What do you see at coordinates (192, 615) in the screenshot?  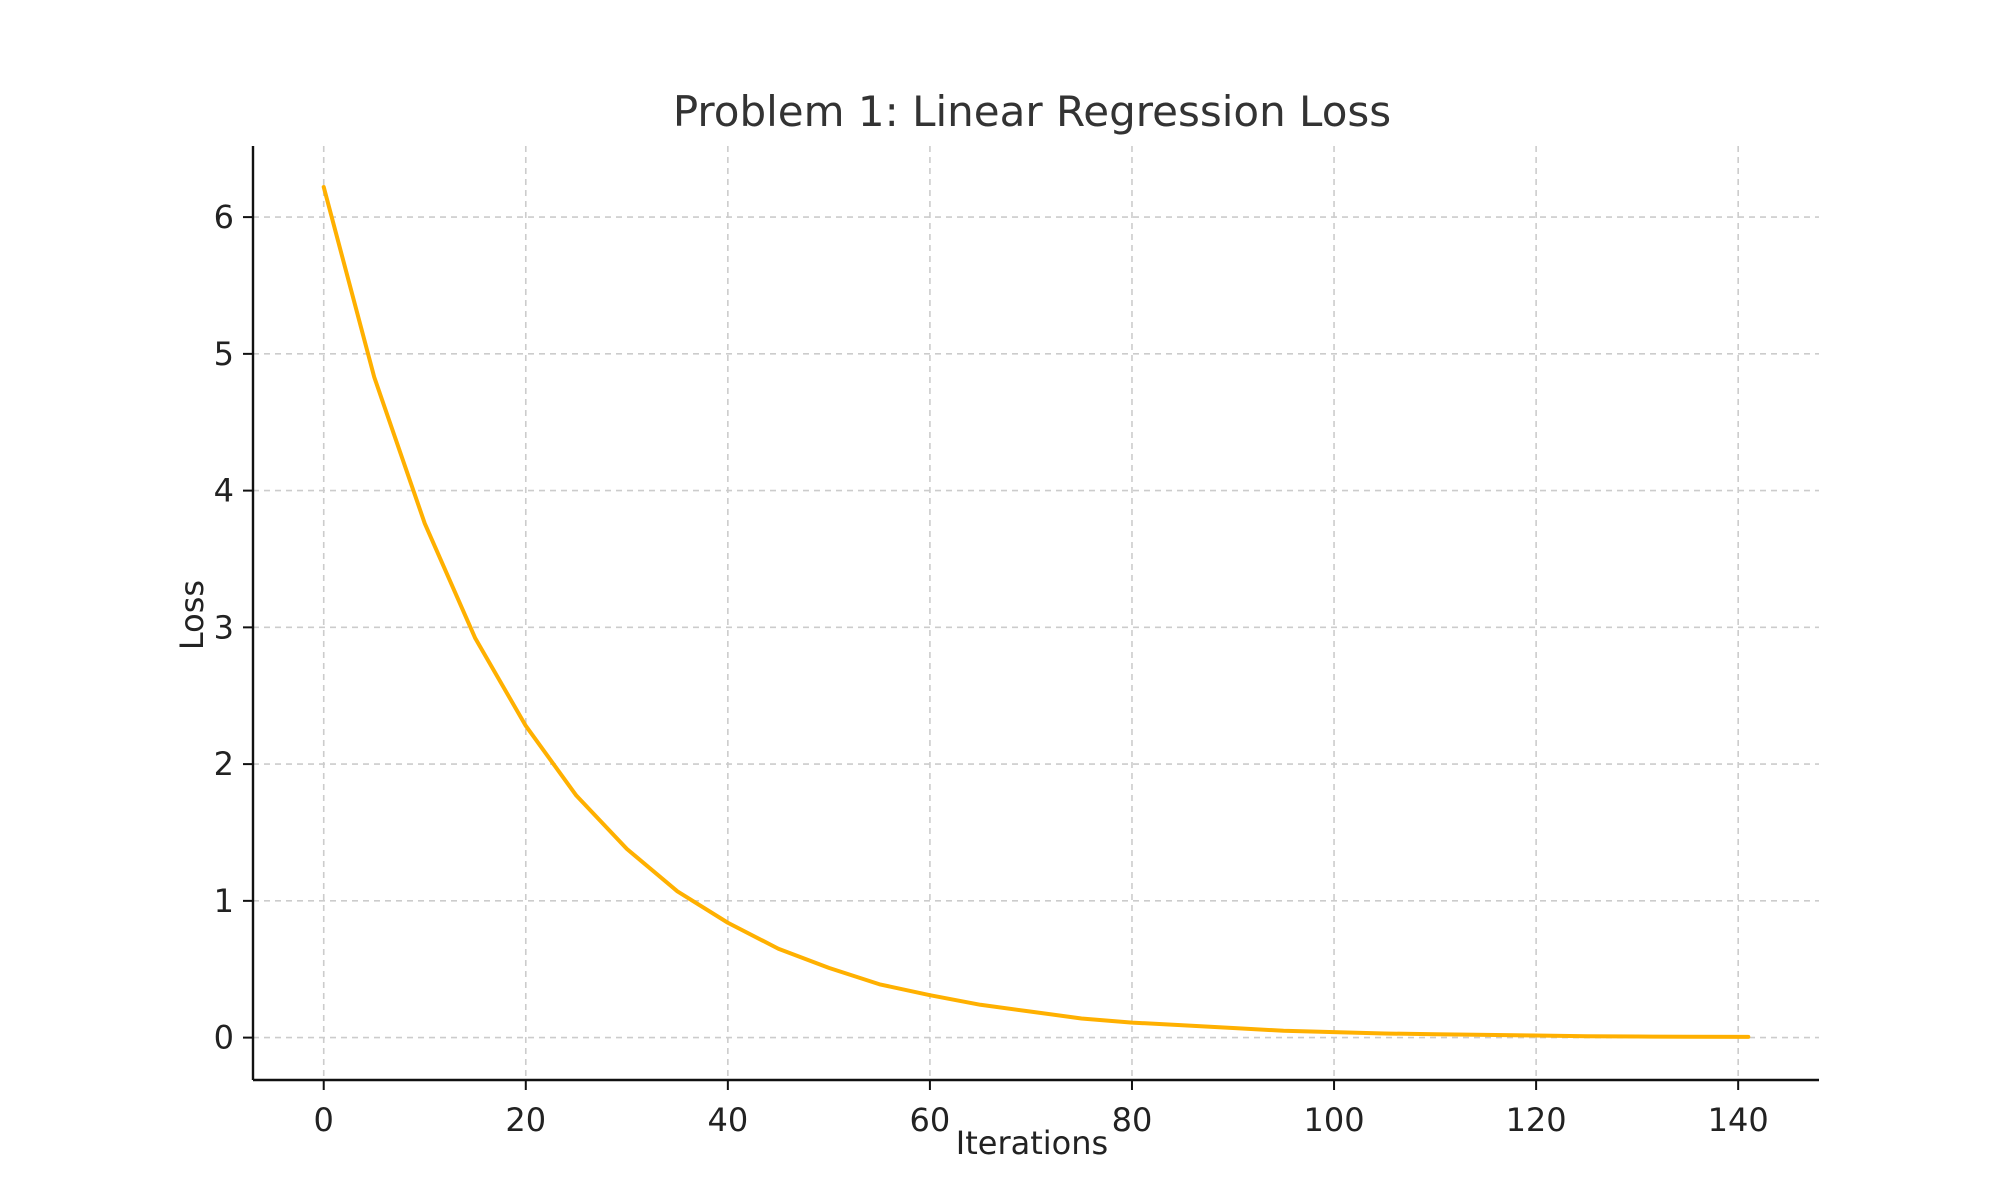 I see `y-axis-label: Loss` at bounding box center [192, 615].